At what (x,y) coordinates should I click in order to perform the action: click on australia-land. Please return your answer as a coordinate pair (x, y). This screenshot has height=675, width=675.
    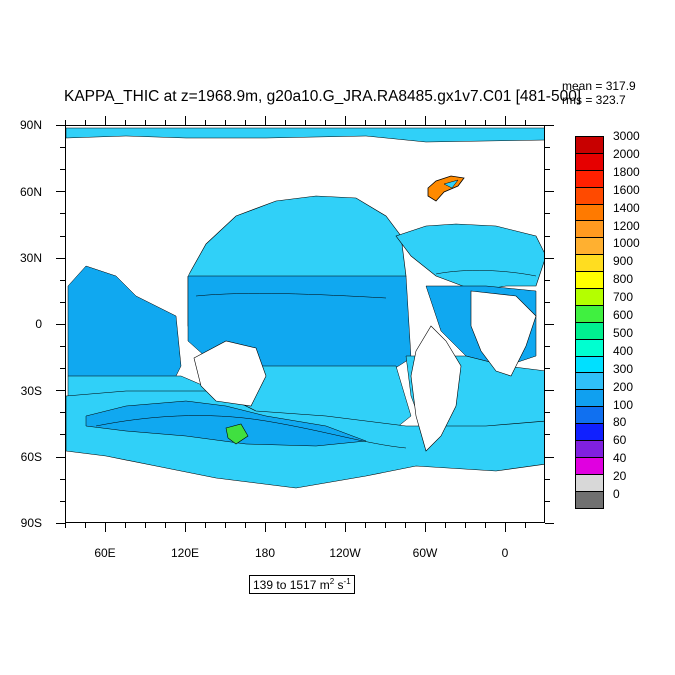
    Looking at the image, I should click on (230, 373).